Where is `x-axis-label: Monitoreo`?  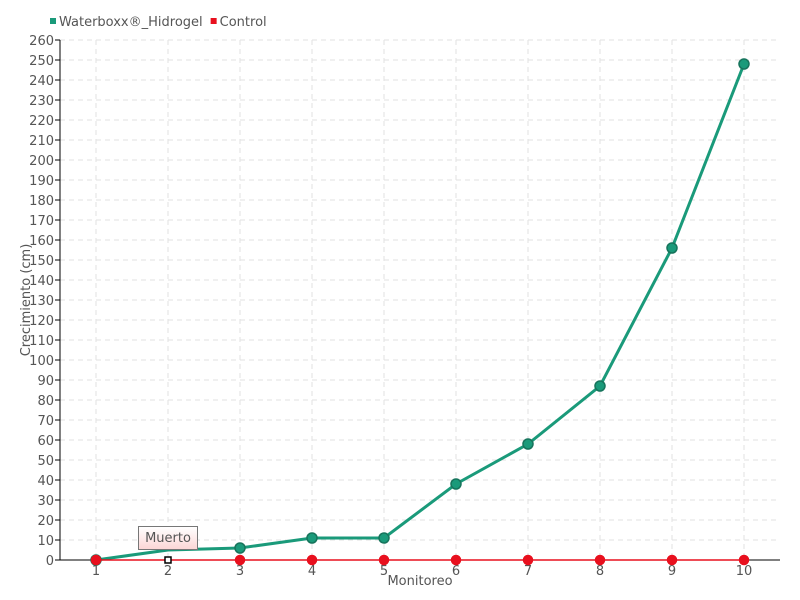 x-axis-label: Monitoreo is located at coordinates (419, 581).